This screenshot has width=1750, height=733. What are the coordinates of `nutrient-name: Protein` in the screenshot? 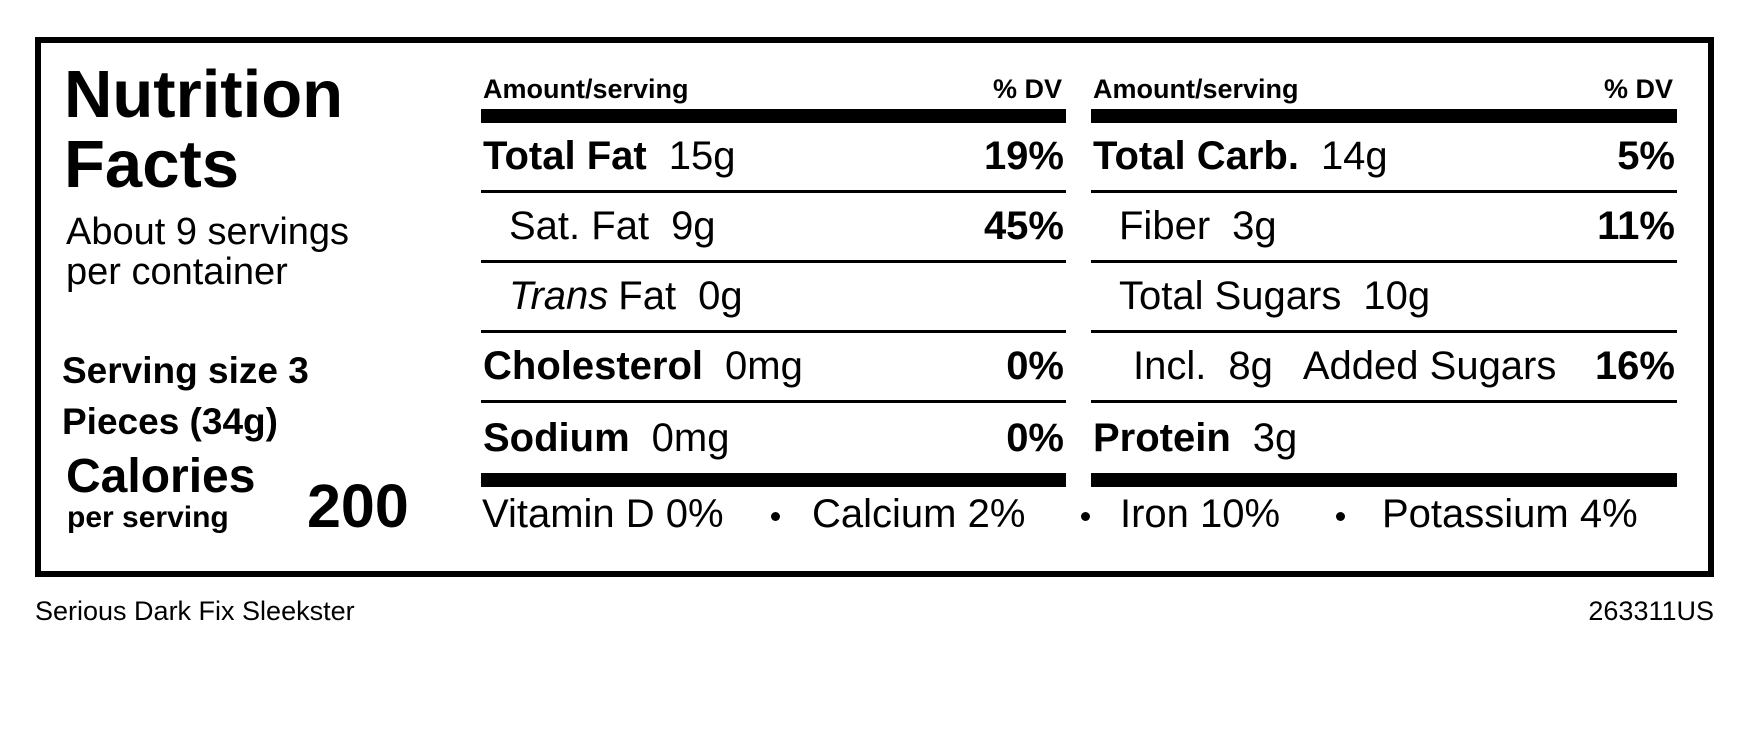 It's located at (1162, 437).